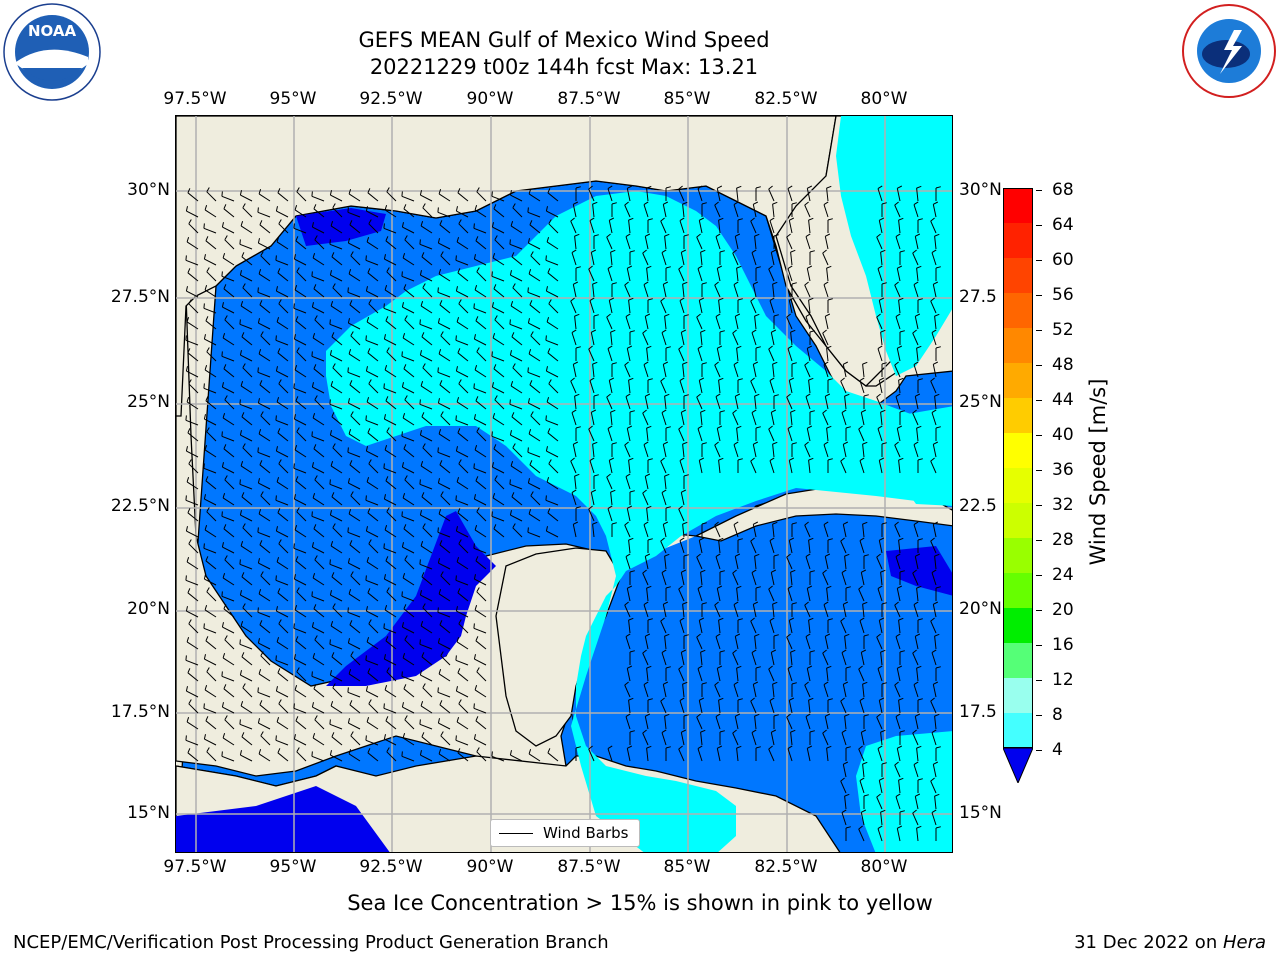 The width and height of the screenshot is (1280, 960). I want to click on footer-right: 31 Dec 2022 on Hera, so click(1170, 942).